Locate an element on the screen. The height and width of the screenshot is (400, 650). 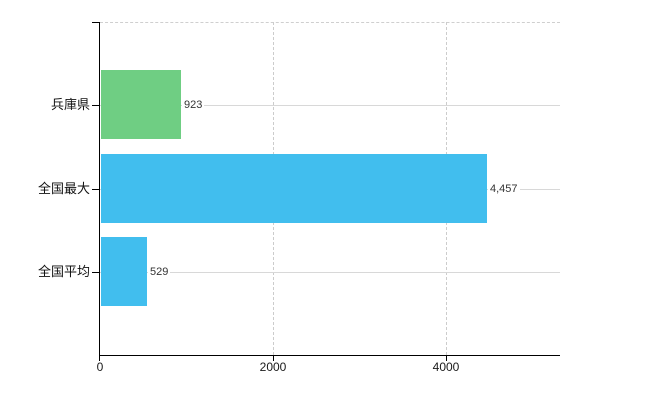
bar-value-label: 923 is located at coordinates (193, 105).